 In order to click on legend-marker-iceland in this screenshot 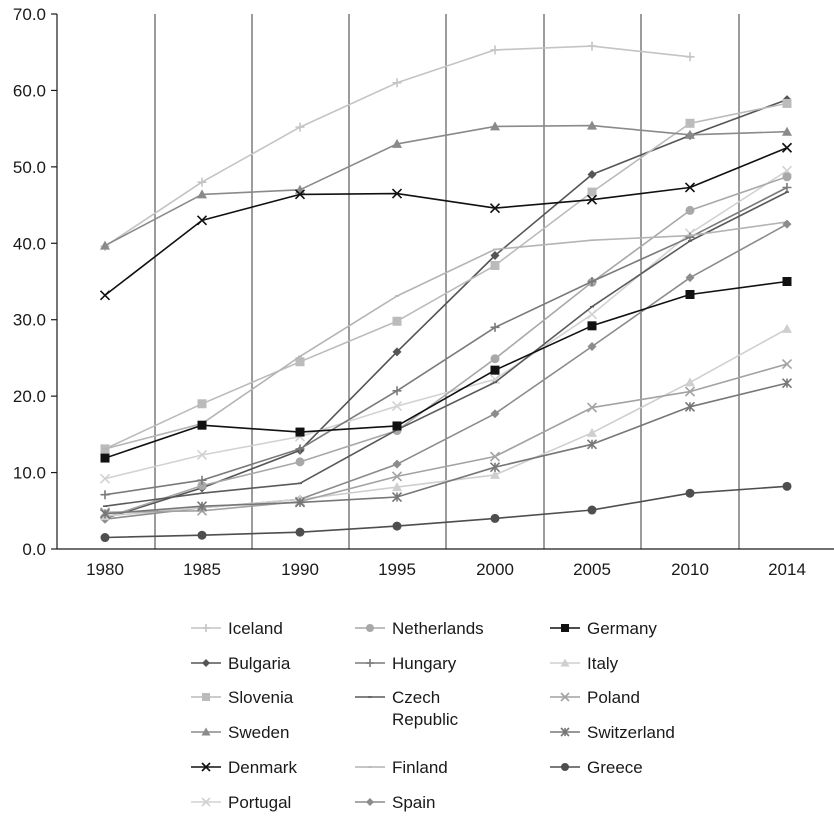, I will do `click(206, 628)`.